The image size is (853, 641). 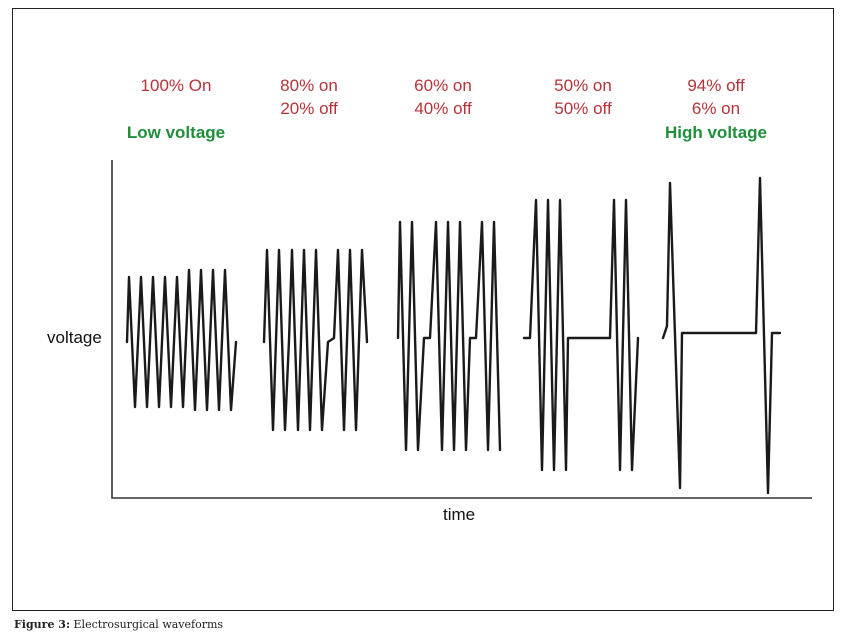 What do you see at coordinates (583, 108) in the screenshot?
I see `duty-label-4b: 50% off` at bounding box center [583, 108].